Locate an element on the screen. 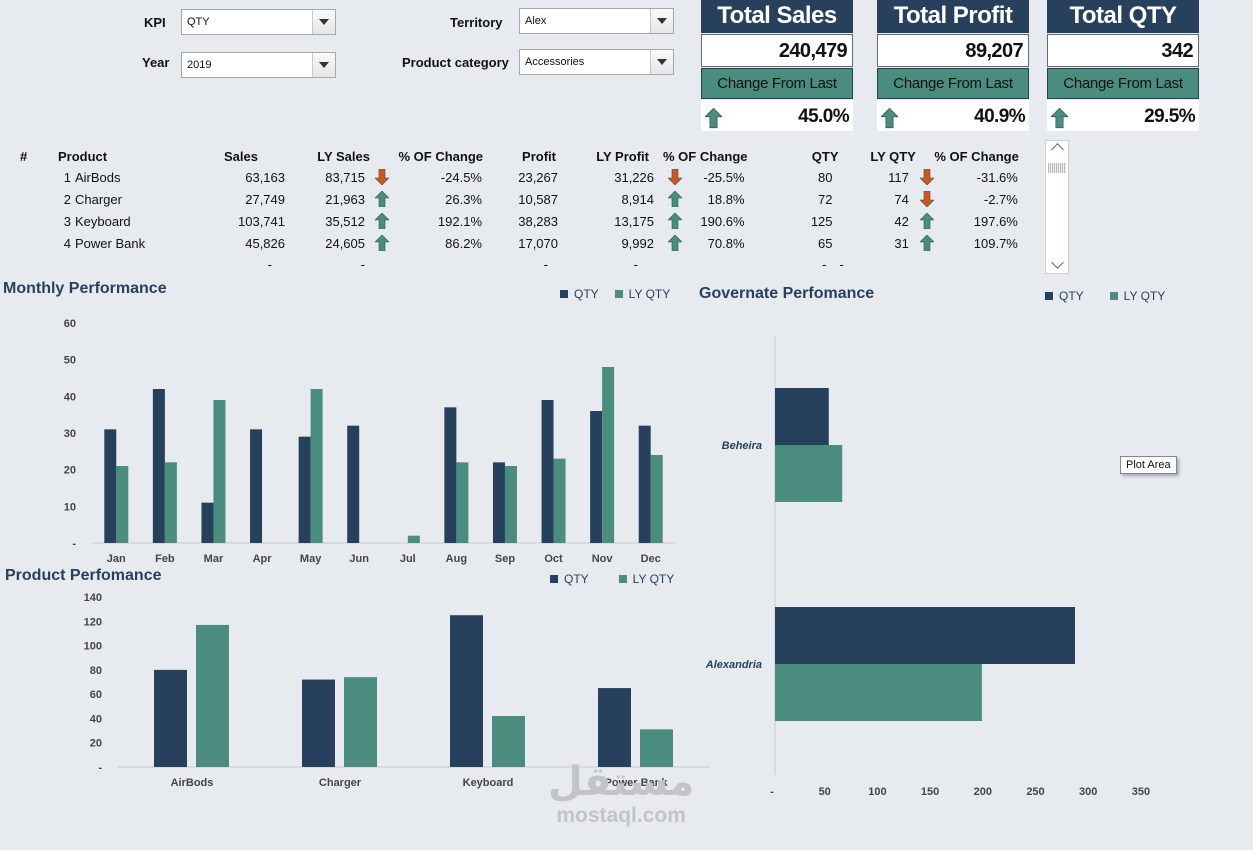  bar-ly-qty-may is located at coordinates (316, 466).